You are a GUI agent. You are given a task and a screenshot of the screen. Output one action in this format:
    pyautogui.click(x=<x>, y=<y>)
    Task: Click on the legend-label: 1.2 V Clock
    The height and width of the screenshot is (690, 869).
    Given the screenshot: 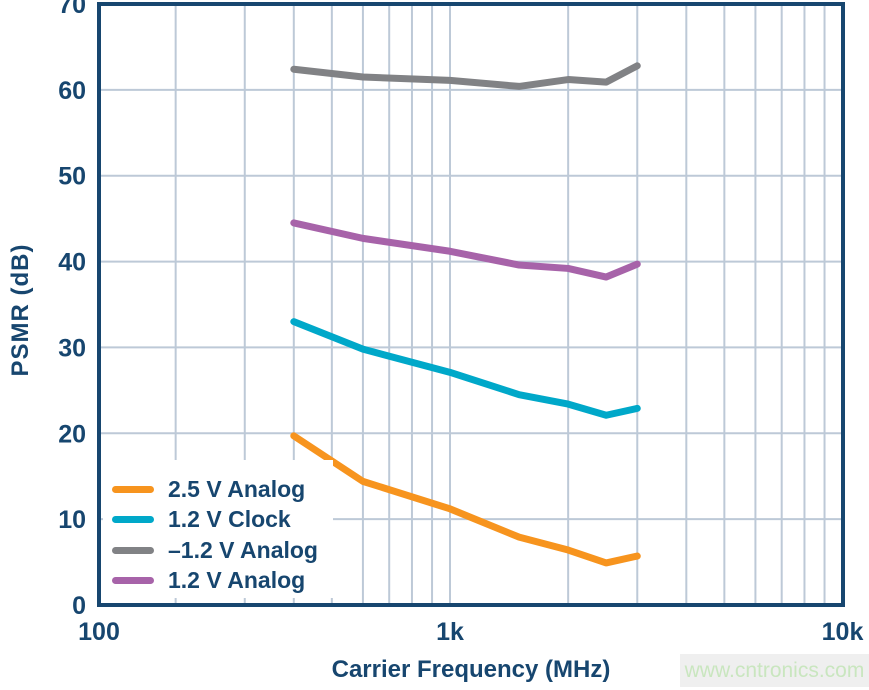 What is the action you would take?
    pyautogui.click(x=229, y=519)
    